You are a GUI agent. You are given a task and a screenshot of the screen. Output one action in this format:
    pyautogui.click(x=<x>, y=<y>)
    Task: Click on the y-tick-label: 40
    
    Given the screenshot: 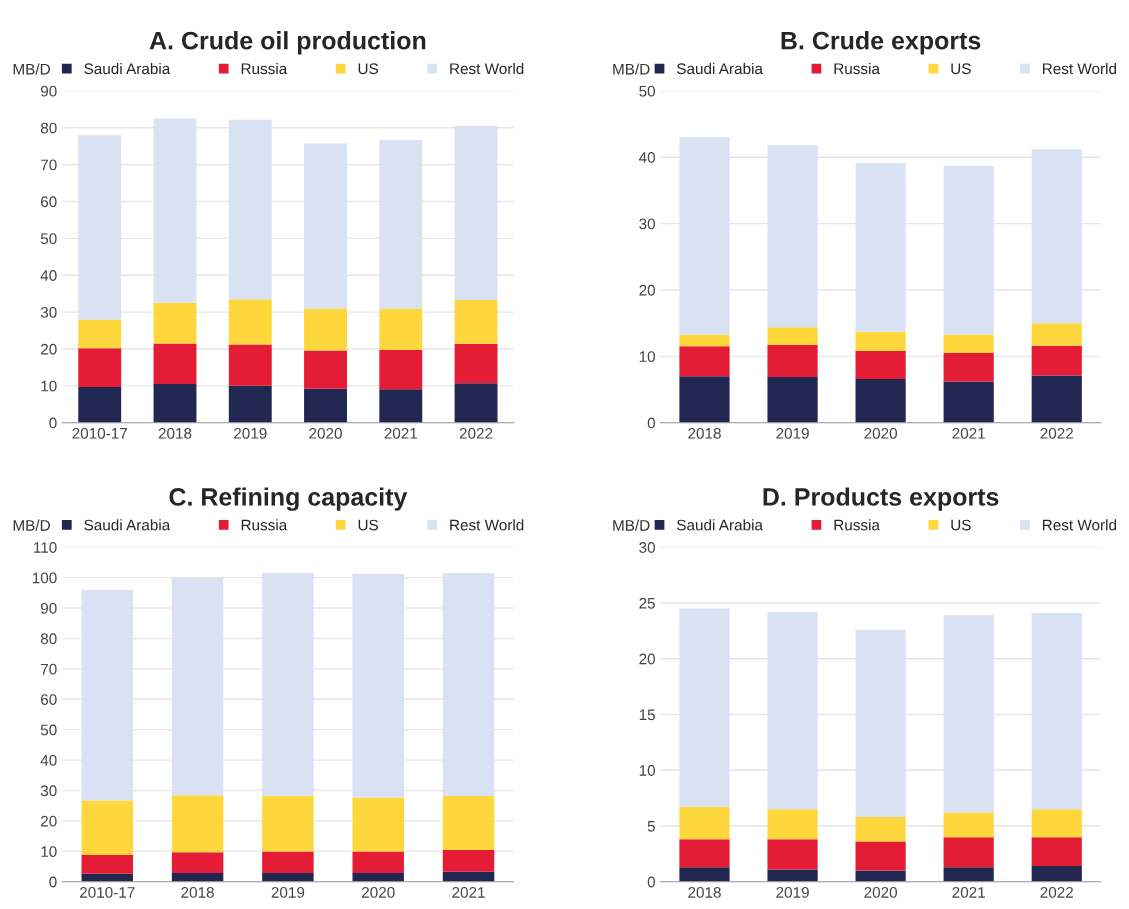 What is the action you would take?
    pyautogui.click(x=48, y=275)
    